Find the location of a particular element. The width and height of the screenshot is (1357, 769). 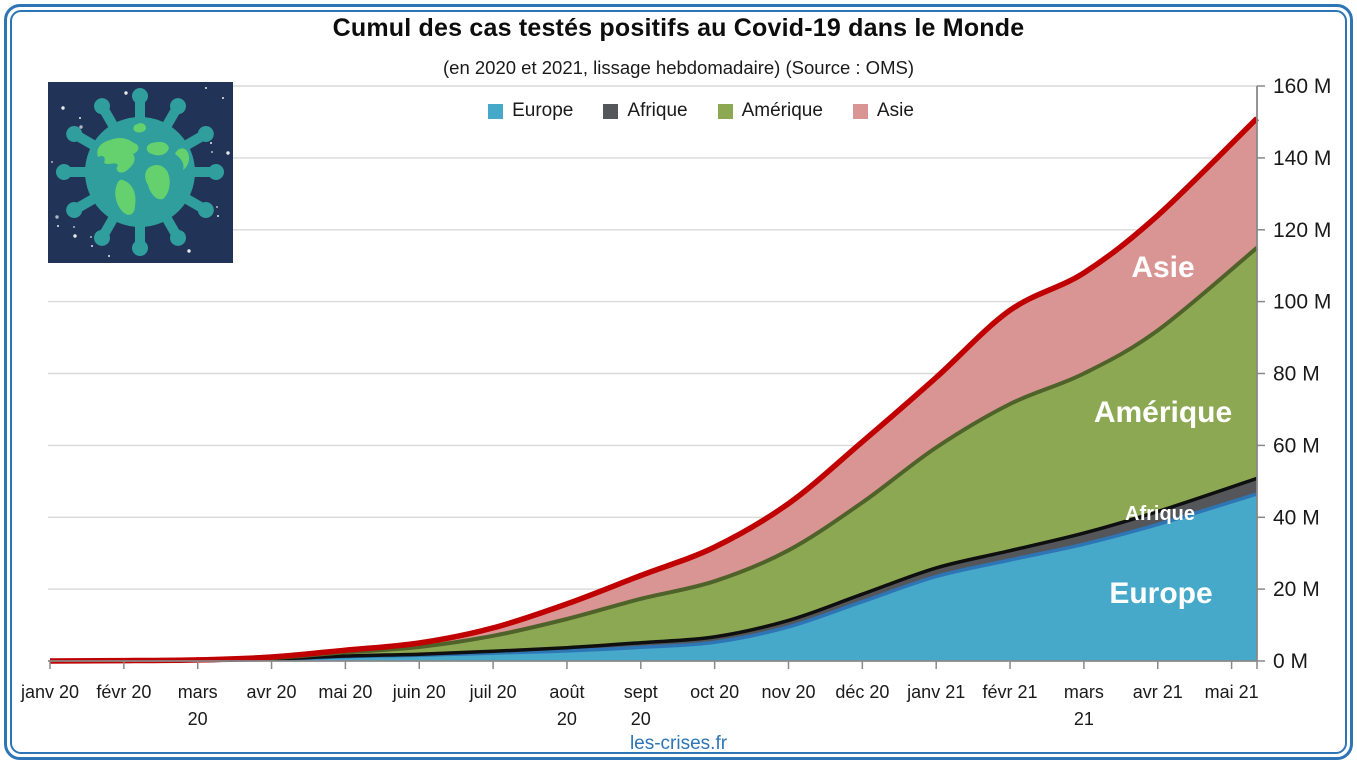

legend-label: Europe is located at coordinates (543, 110).